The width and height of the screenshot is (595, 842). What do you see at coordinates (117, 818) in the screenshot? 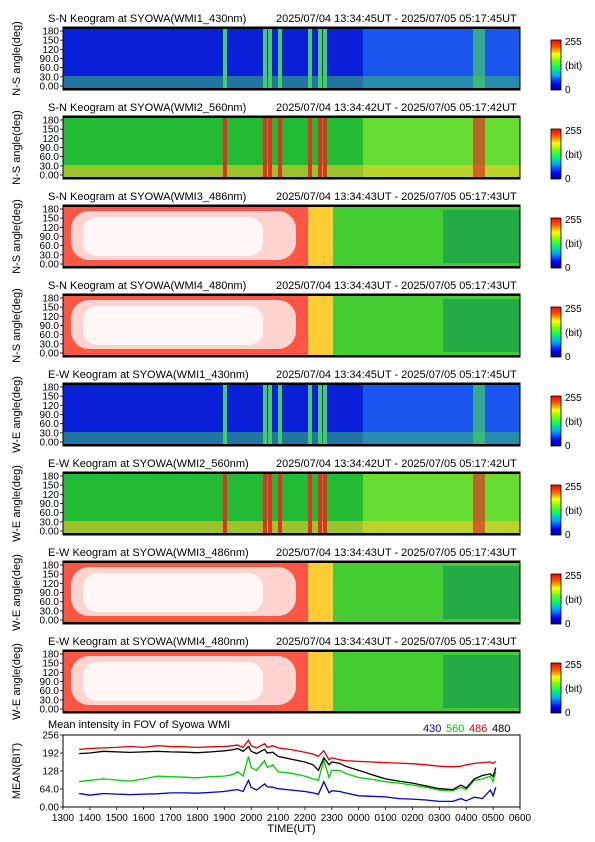
I see `x-tick-label: 1500` at bounding box center [117, 818].